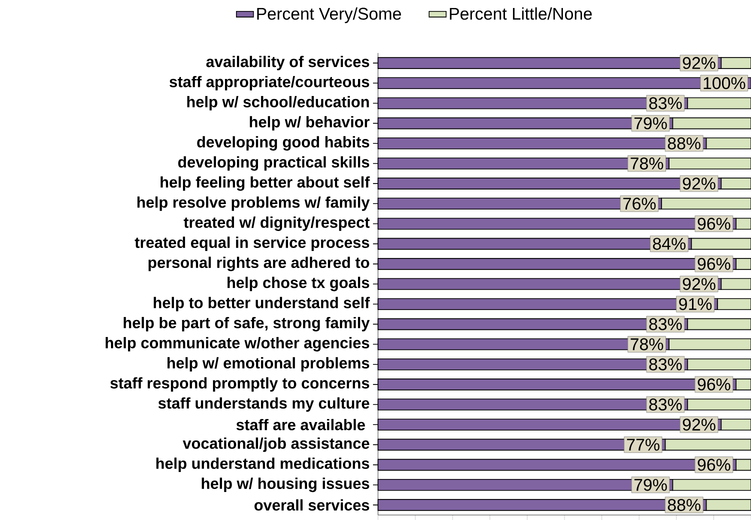 This screenshot has width=751, height=525. Describe the element at coordinates (286, 485) in the screenshot. I see `y-tick-label: help w/ housing issues` at that location.